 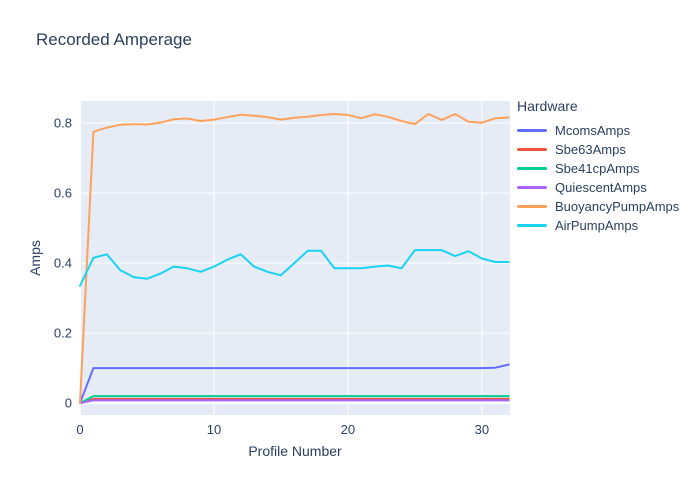 I want to click on legend-label: Sbe41cpAmps, so click(x=597, y=168).